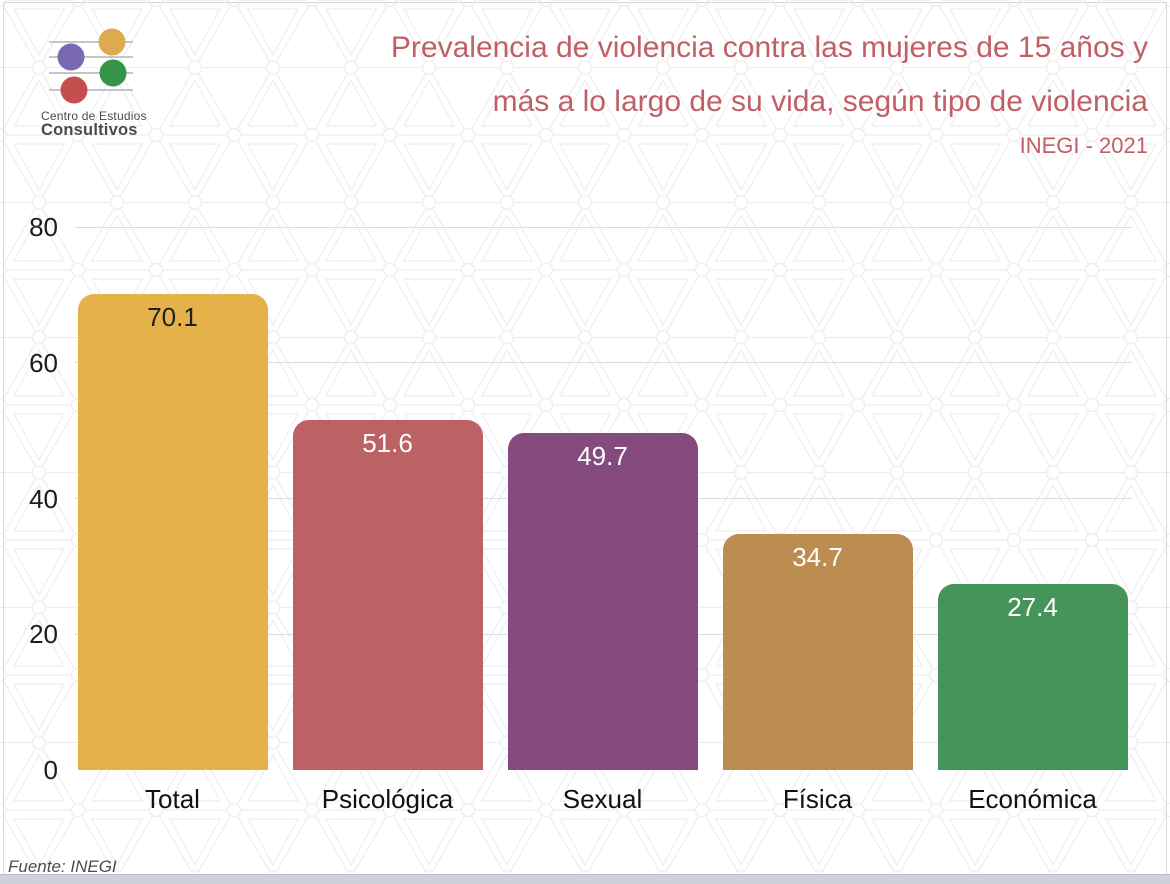 This screenshot has width=1170, height=884. What do you see at coordinates (387, 442) in the screenshot?
I see `bar-value-label: 51.6` at bounding box center [387, 442].